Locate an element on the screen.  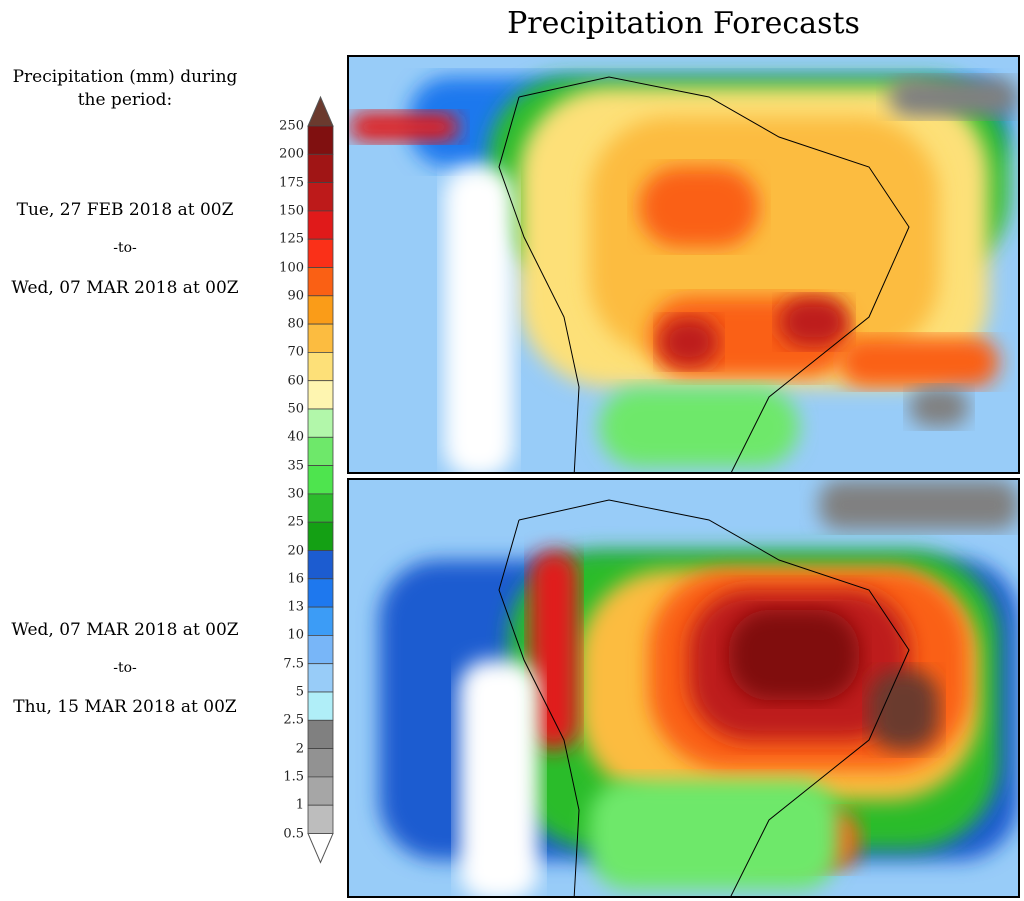
colorbar-svg is located at coordinates (320, 479).